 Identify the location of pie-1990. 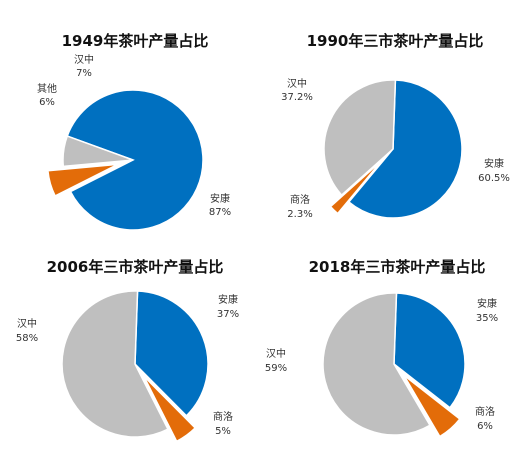
(393, 149).